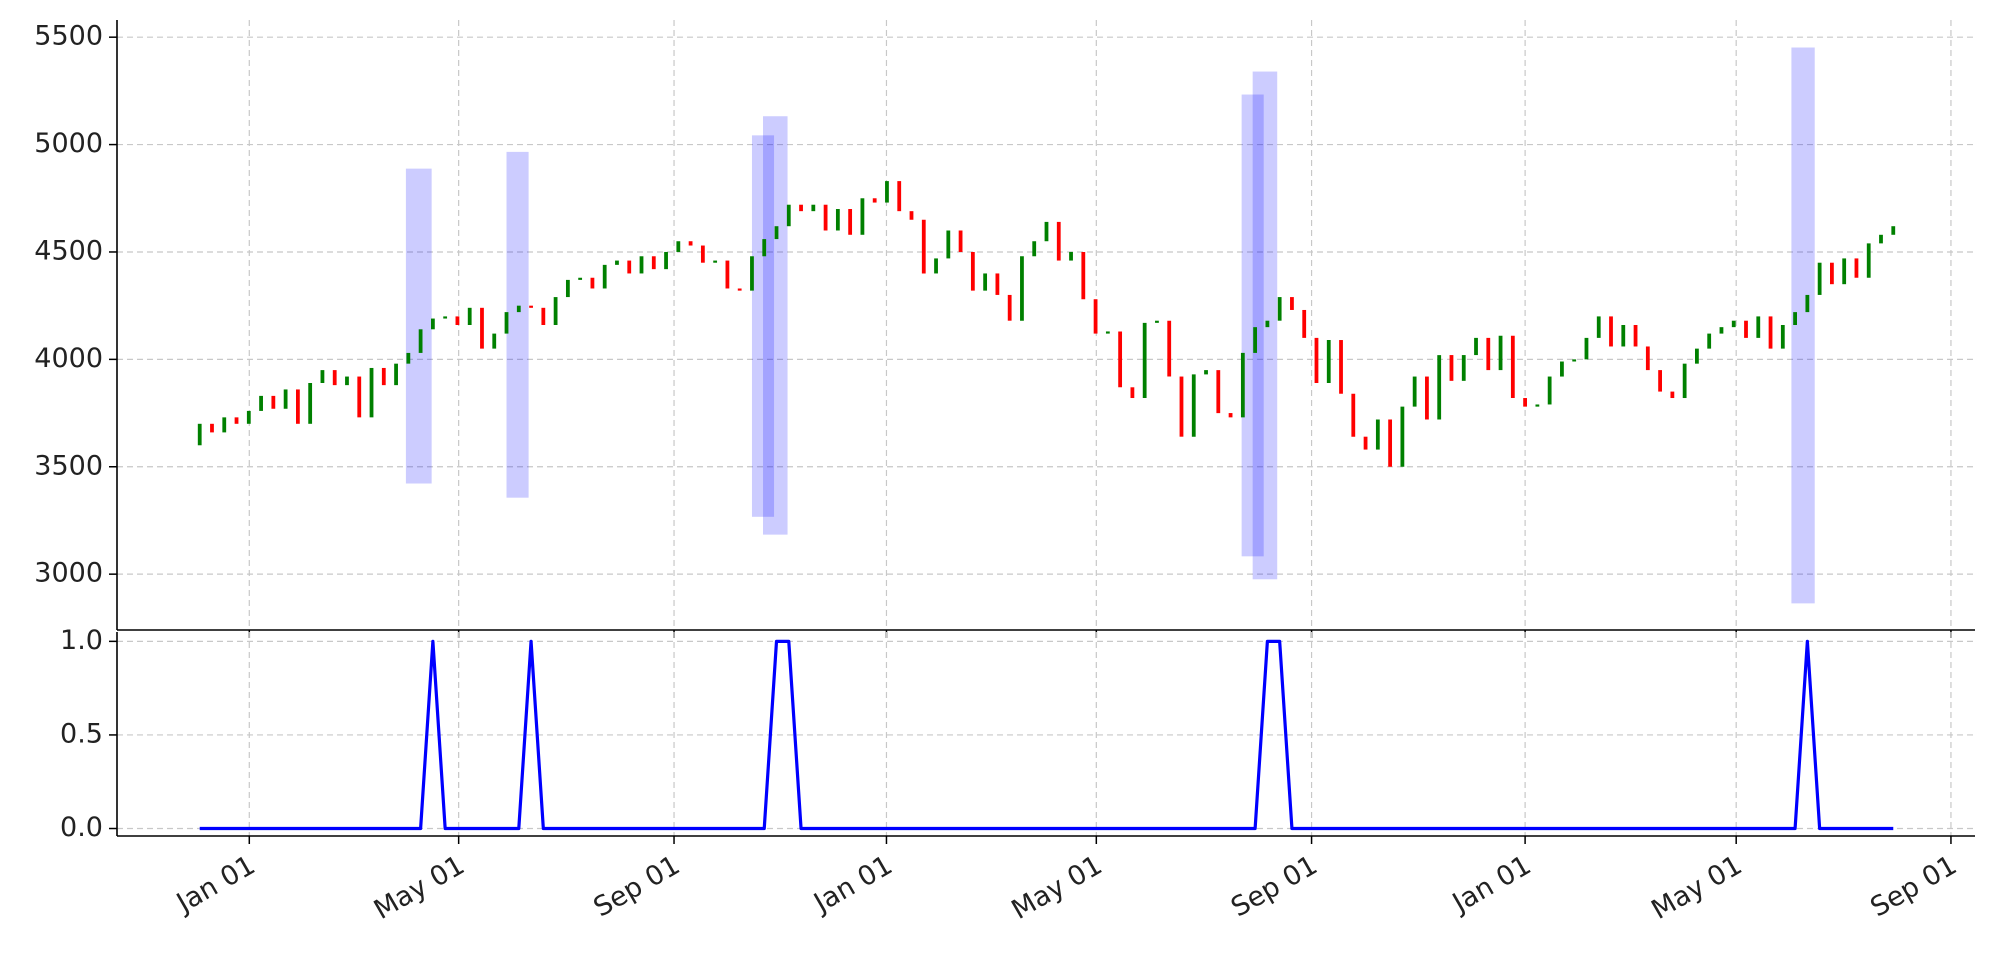  Describe the element at coordinates (81, 640) in the screenshot. I see `y-tick-label: 1.0` at that location.